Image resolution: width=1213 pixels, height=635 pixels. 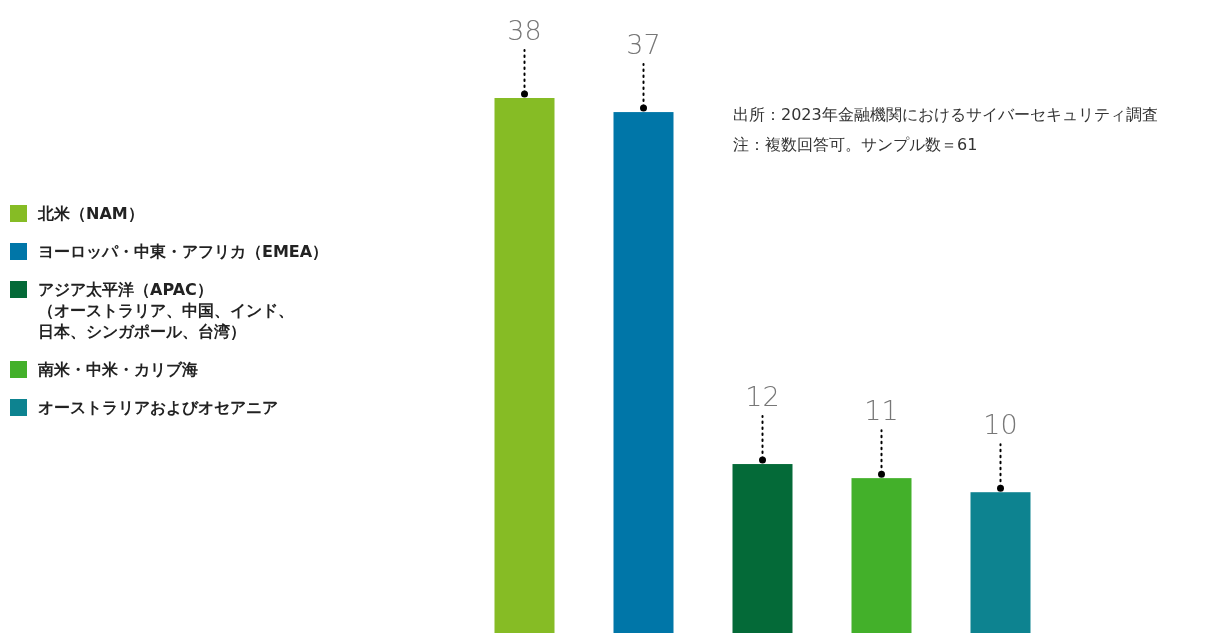 What do you see at coordinates (945, 114) in the screenshot?
I see `annotation: 出所：2023年金融機関におけるサイバーセキュリティ調査` at bounding box center [945, 114].